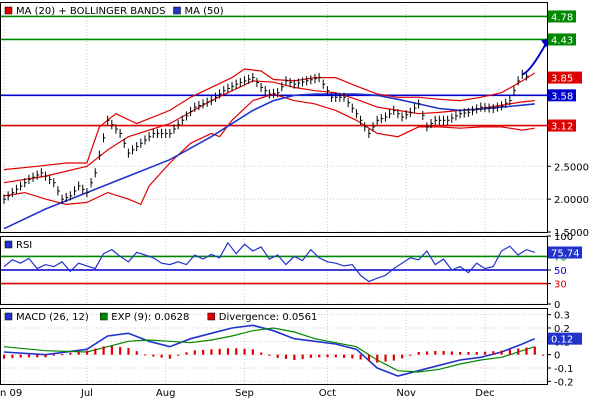 This screenshot has height=400, width=590. Describe the element at coordinates (562, 329) in the screenshot. I see `y-tick-label: 0.2` at that location.